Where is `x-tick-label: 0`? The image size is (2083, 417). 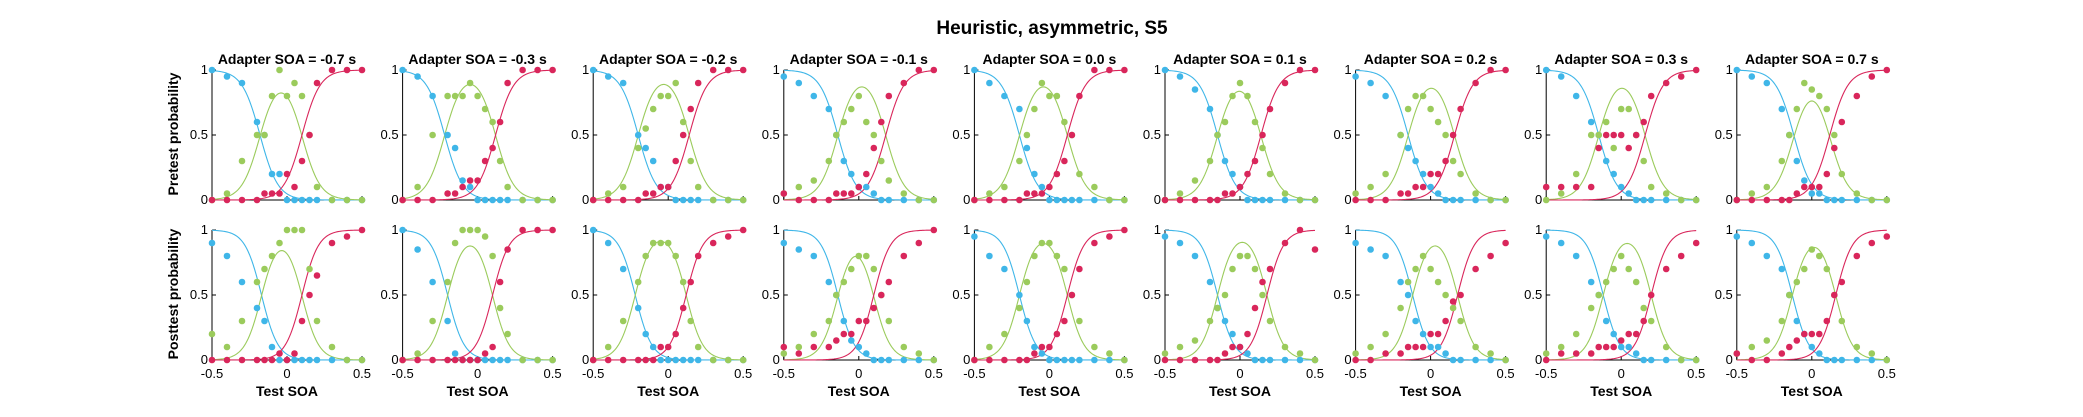 x-tick-label: 0 is located at coordinates (1049, 373).